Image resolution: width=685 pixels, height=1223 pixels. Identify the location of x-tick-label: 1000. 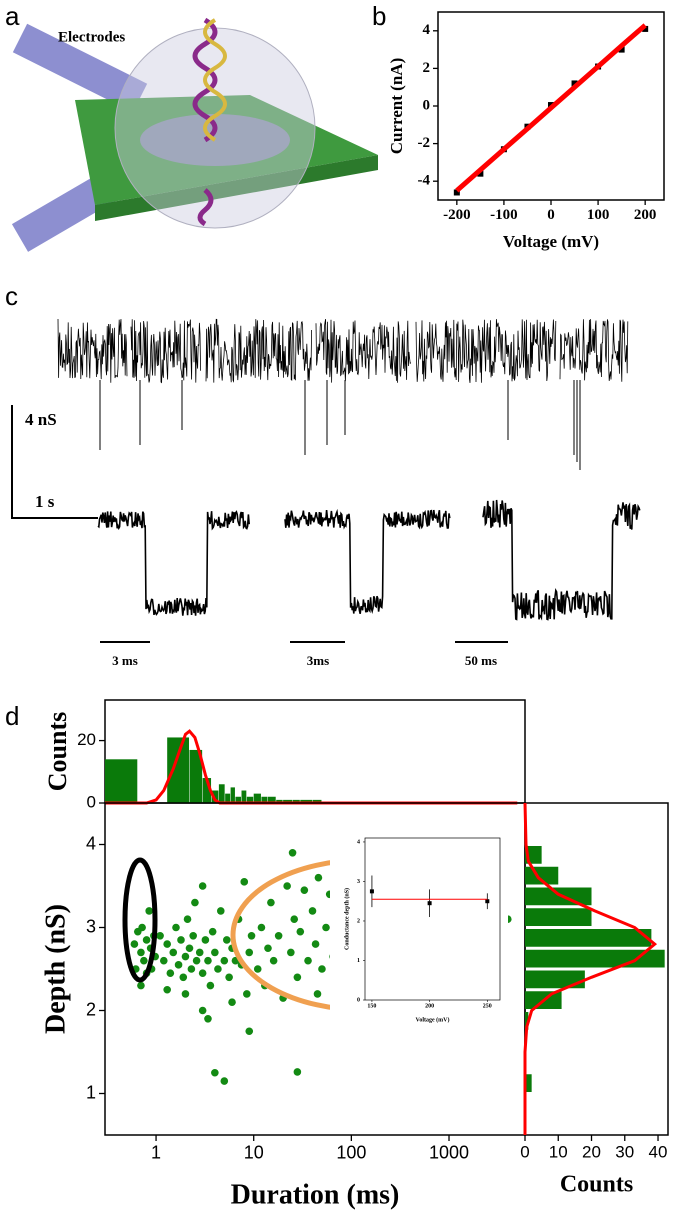
(449, 1152).